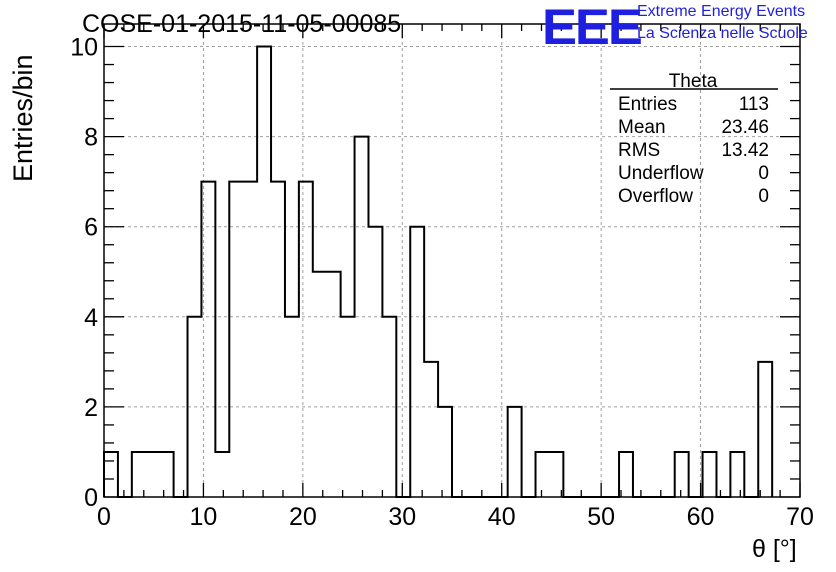  What do you see at coordinates (774, 549) in the screenshot?
I see `x-axis-label: θ [°]` at bounding box center [774, 549].